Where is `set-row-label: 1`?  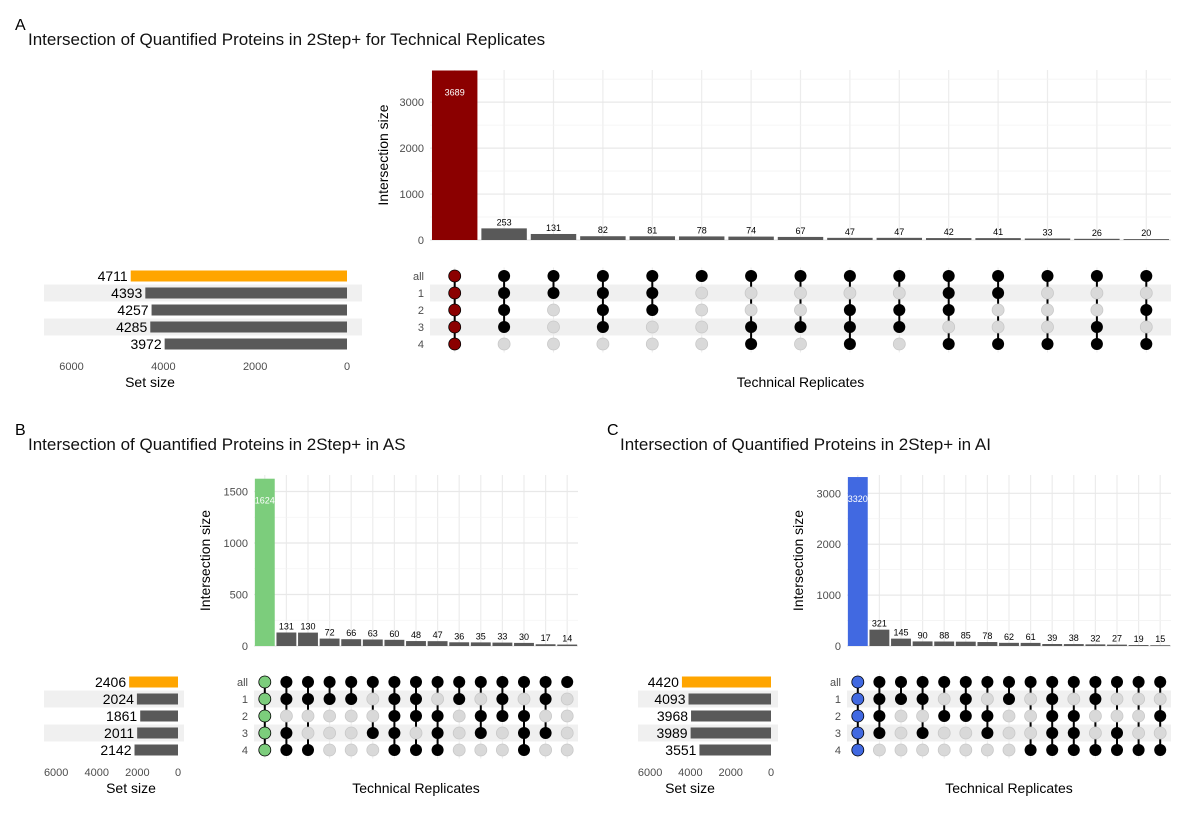
set-row-label: 1 is located at coordinates (421, 294).